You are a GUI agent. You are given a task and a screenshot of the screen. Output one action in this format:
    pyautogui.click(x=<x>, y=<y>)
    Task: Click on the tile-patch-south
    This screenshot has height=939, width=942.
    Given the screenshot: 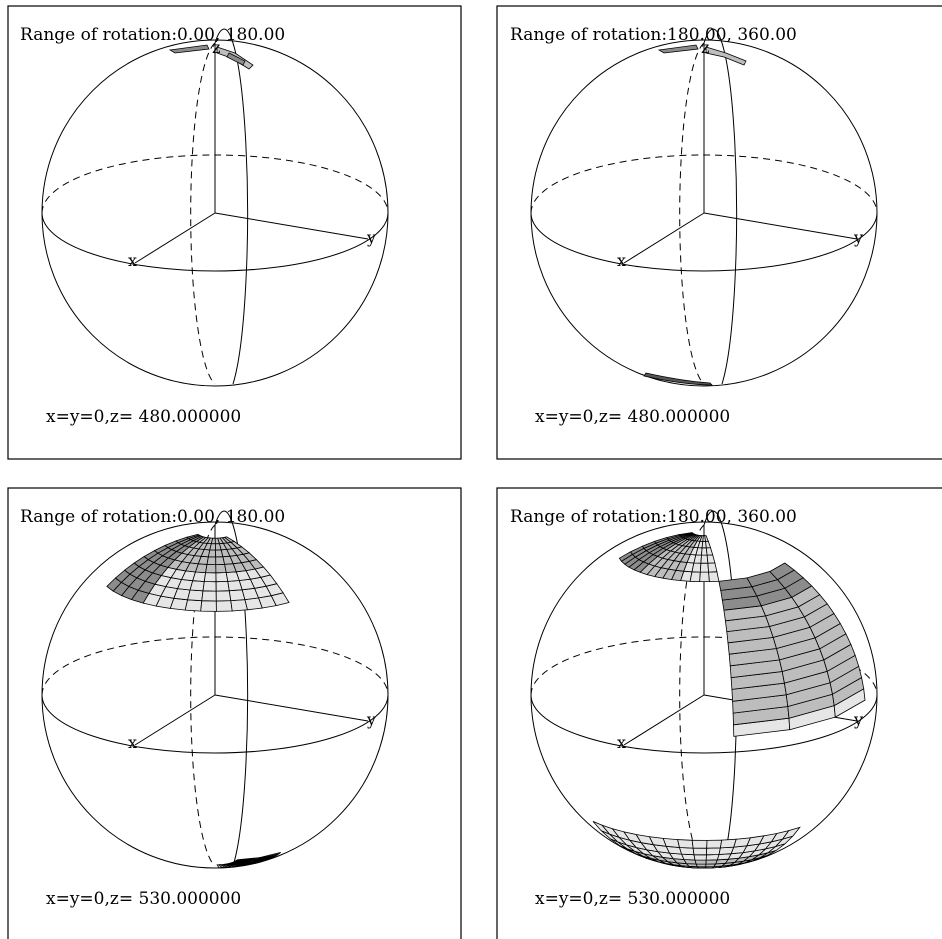 What is the action you would take?
    pyautogui.click(x=678, y=379)
    